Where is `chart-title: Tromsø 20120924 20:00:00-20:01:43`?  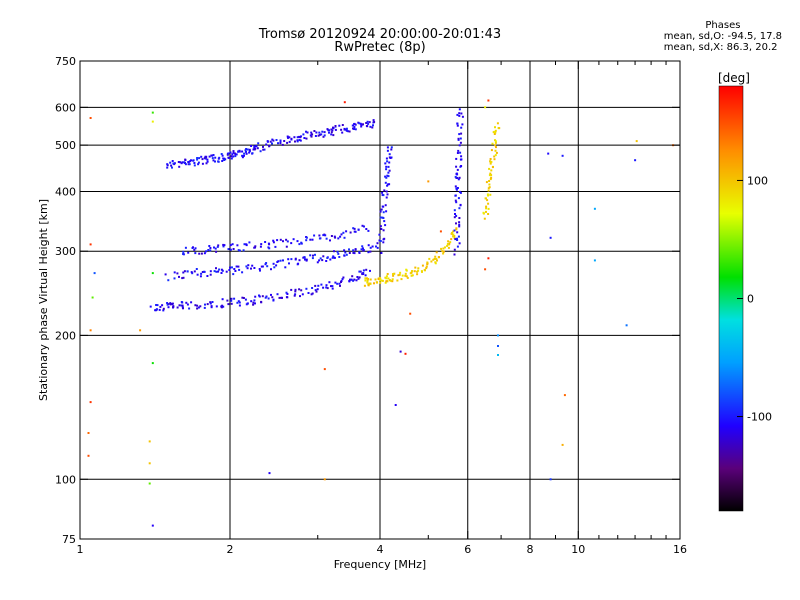 chart-title: Tromsø 20120924 20:00:00-20:01:43 is located at coordinates (380, 34).